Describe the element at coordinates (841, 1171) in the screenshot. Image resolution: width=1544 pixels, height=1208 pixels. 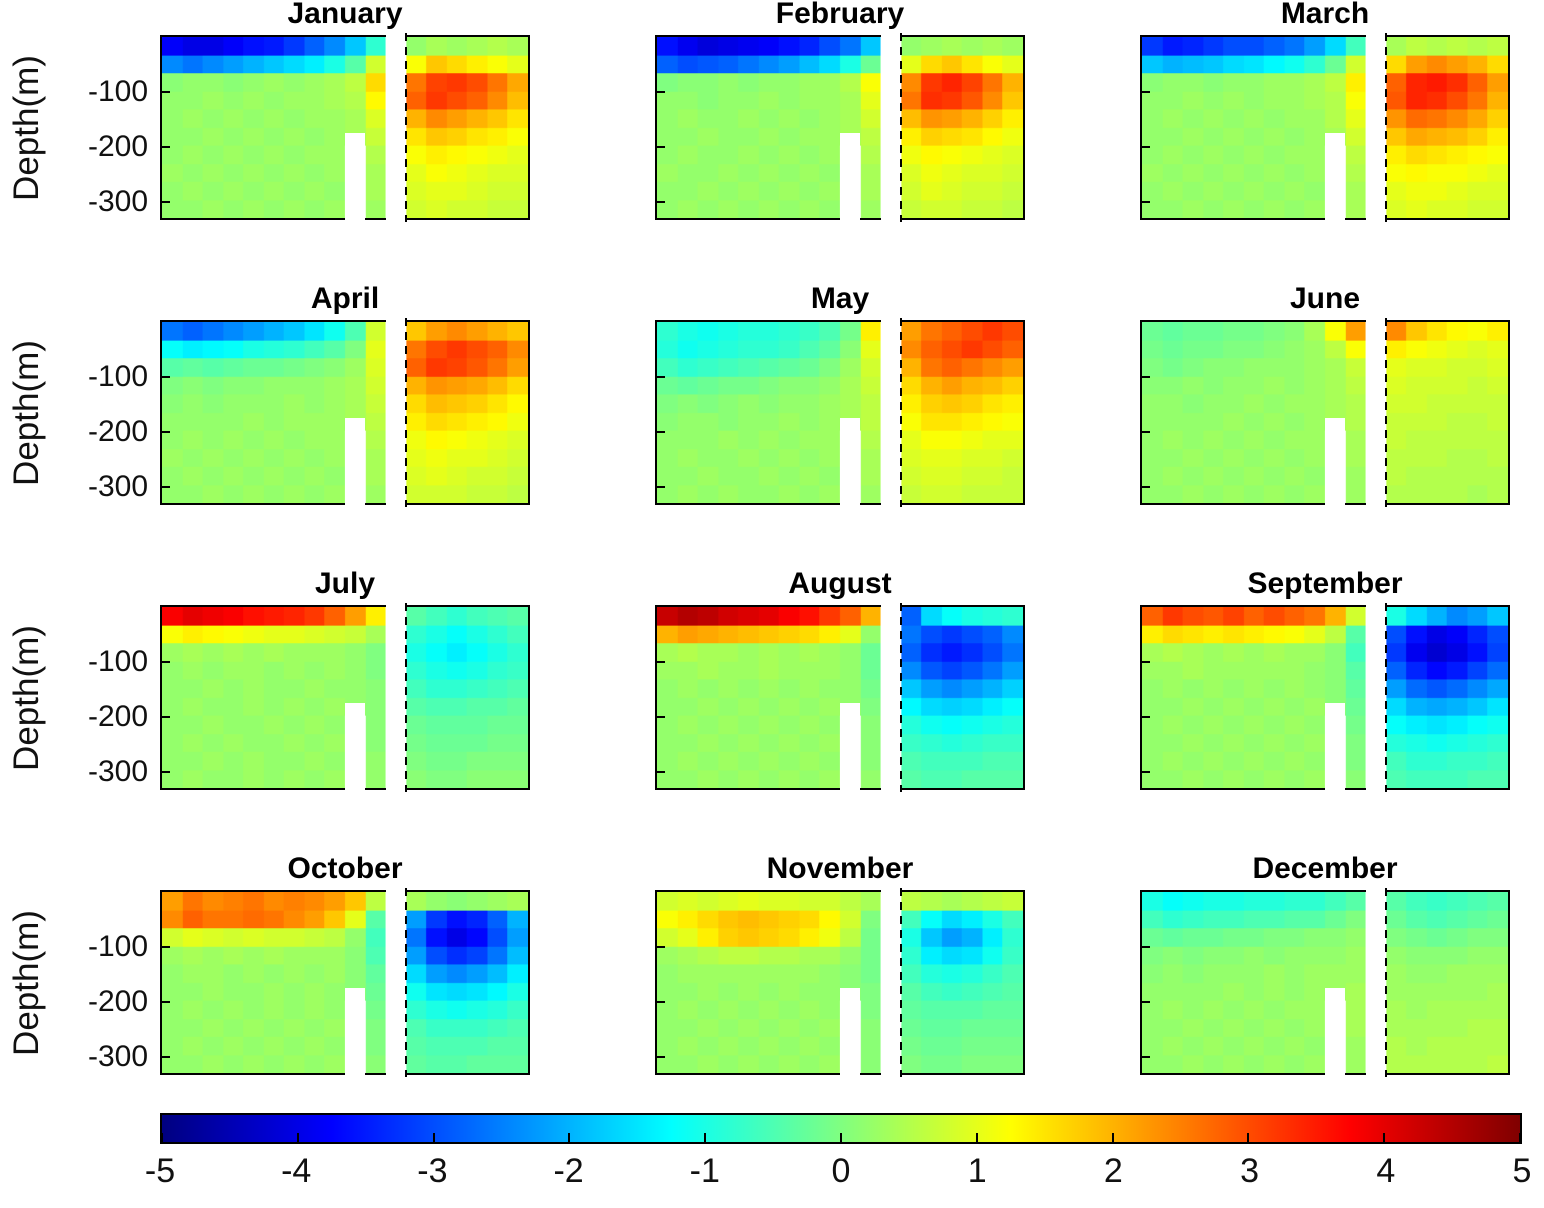
I see `colorbar-tick-label: 0` at that location.